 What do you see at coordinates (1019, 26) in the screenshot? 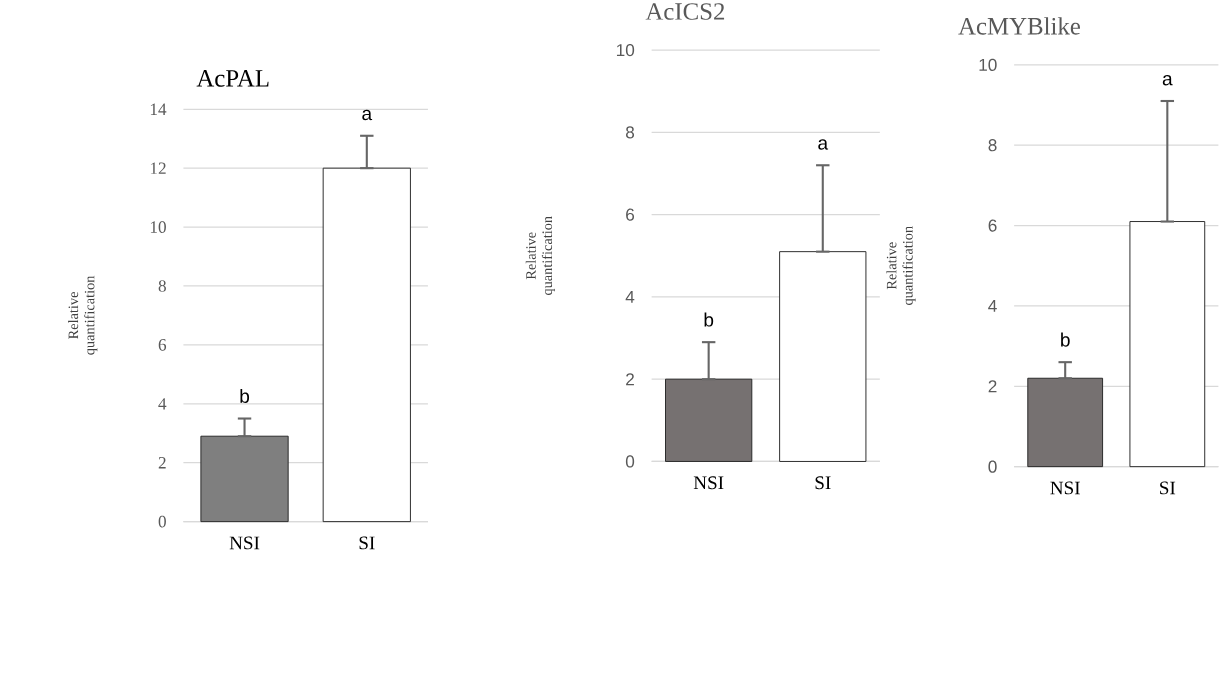
I see `chart-title: AcMYBlike` at bounding box center [1019, 26].